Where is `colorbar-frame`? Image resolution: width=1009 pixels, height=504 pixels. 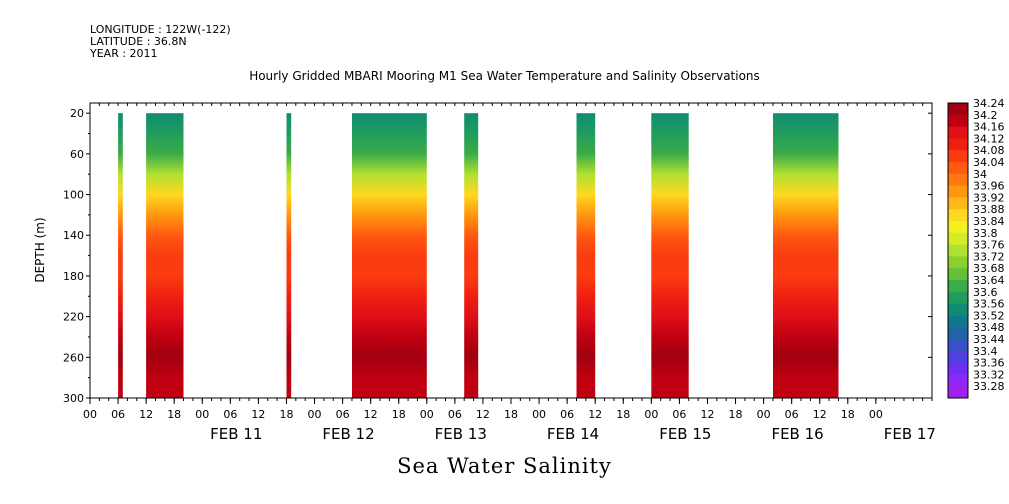 colorbar-frame is located at coordinates (958, 250).